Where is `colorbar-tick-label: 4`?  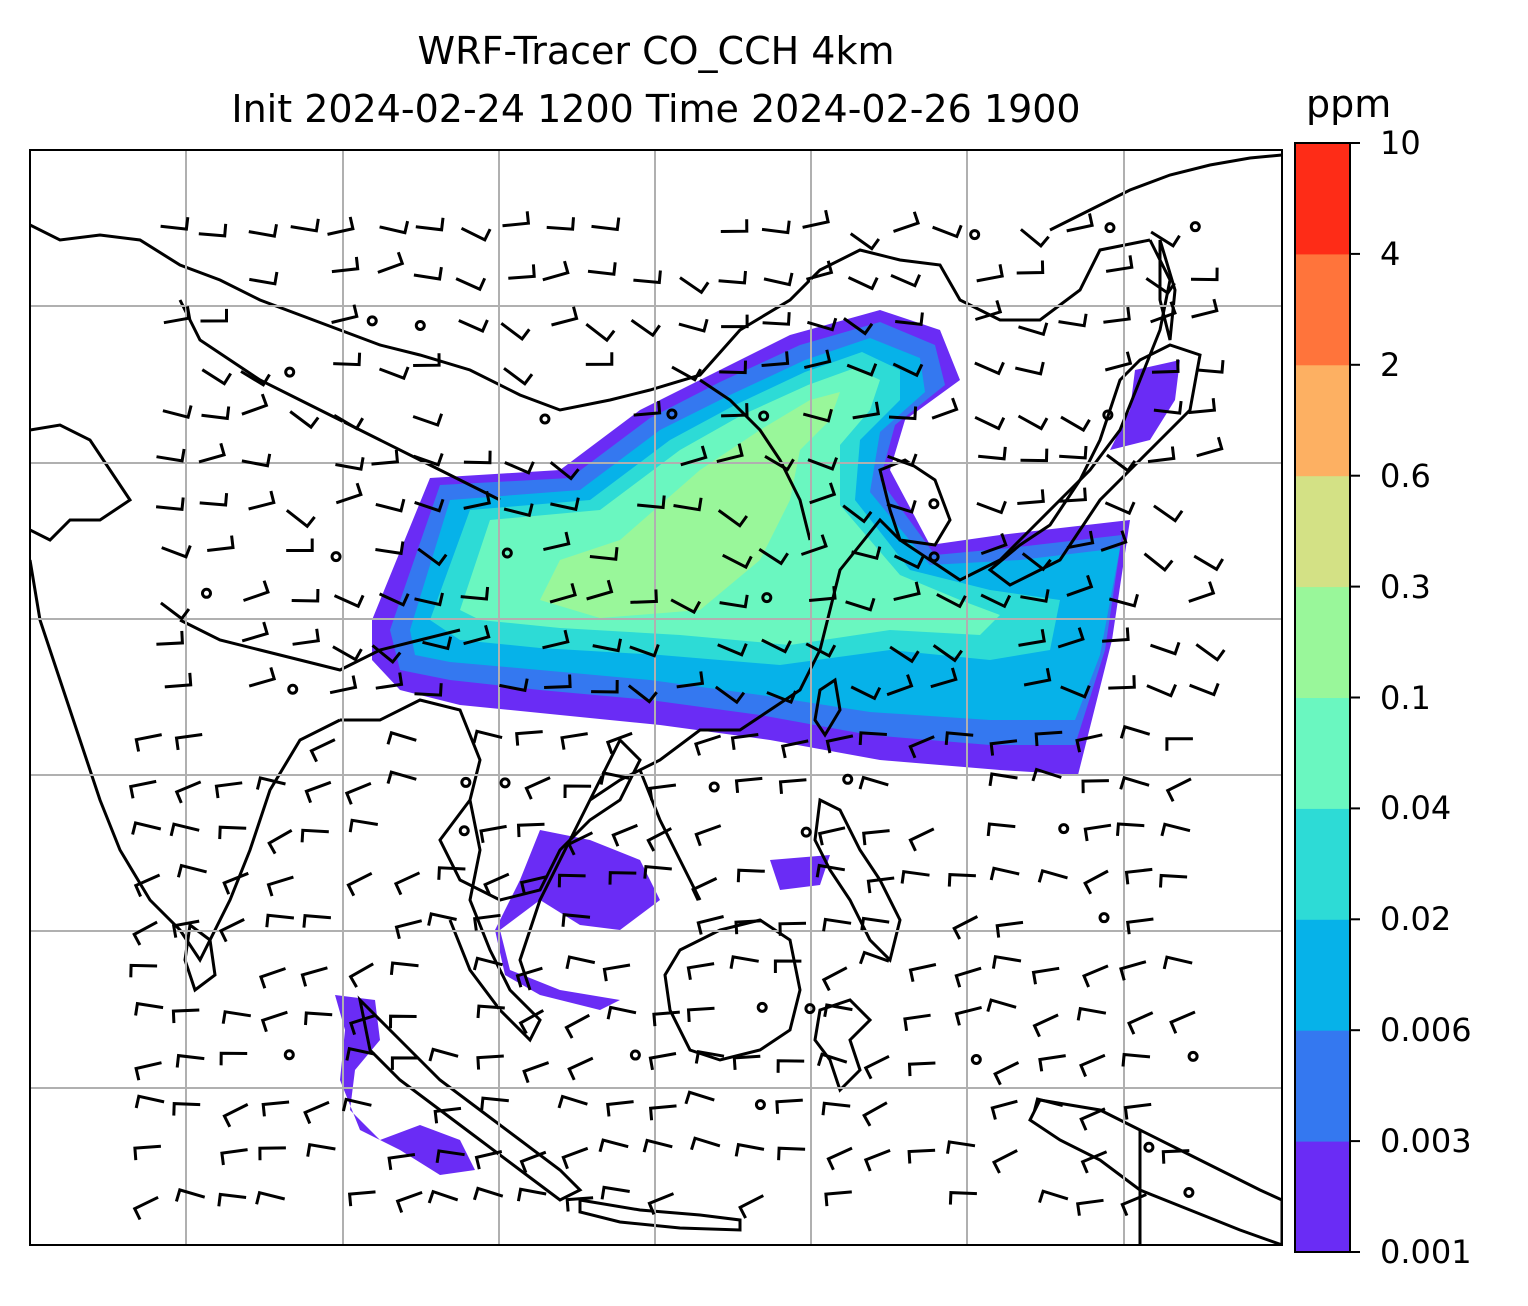
colorbar-tick-label: 4 is located at coordinates (1390, 253).